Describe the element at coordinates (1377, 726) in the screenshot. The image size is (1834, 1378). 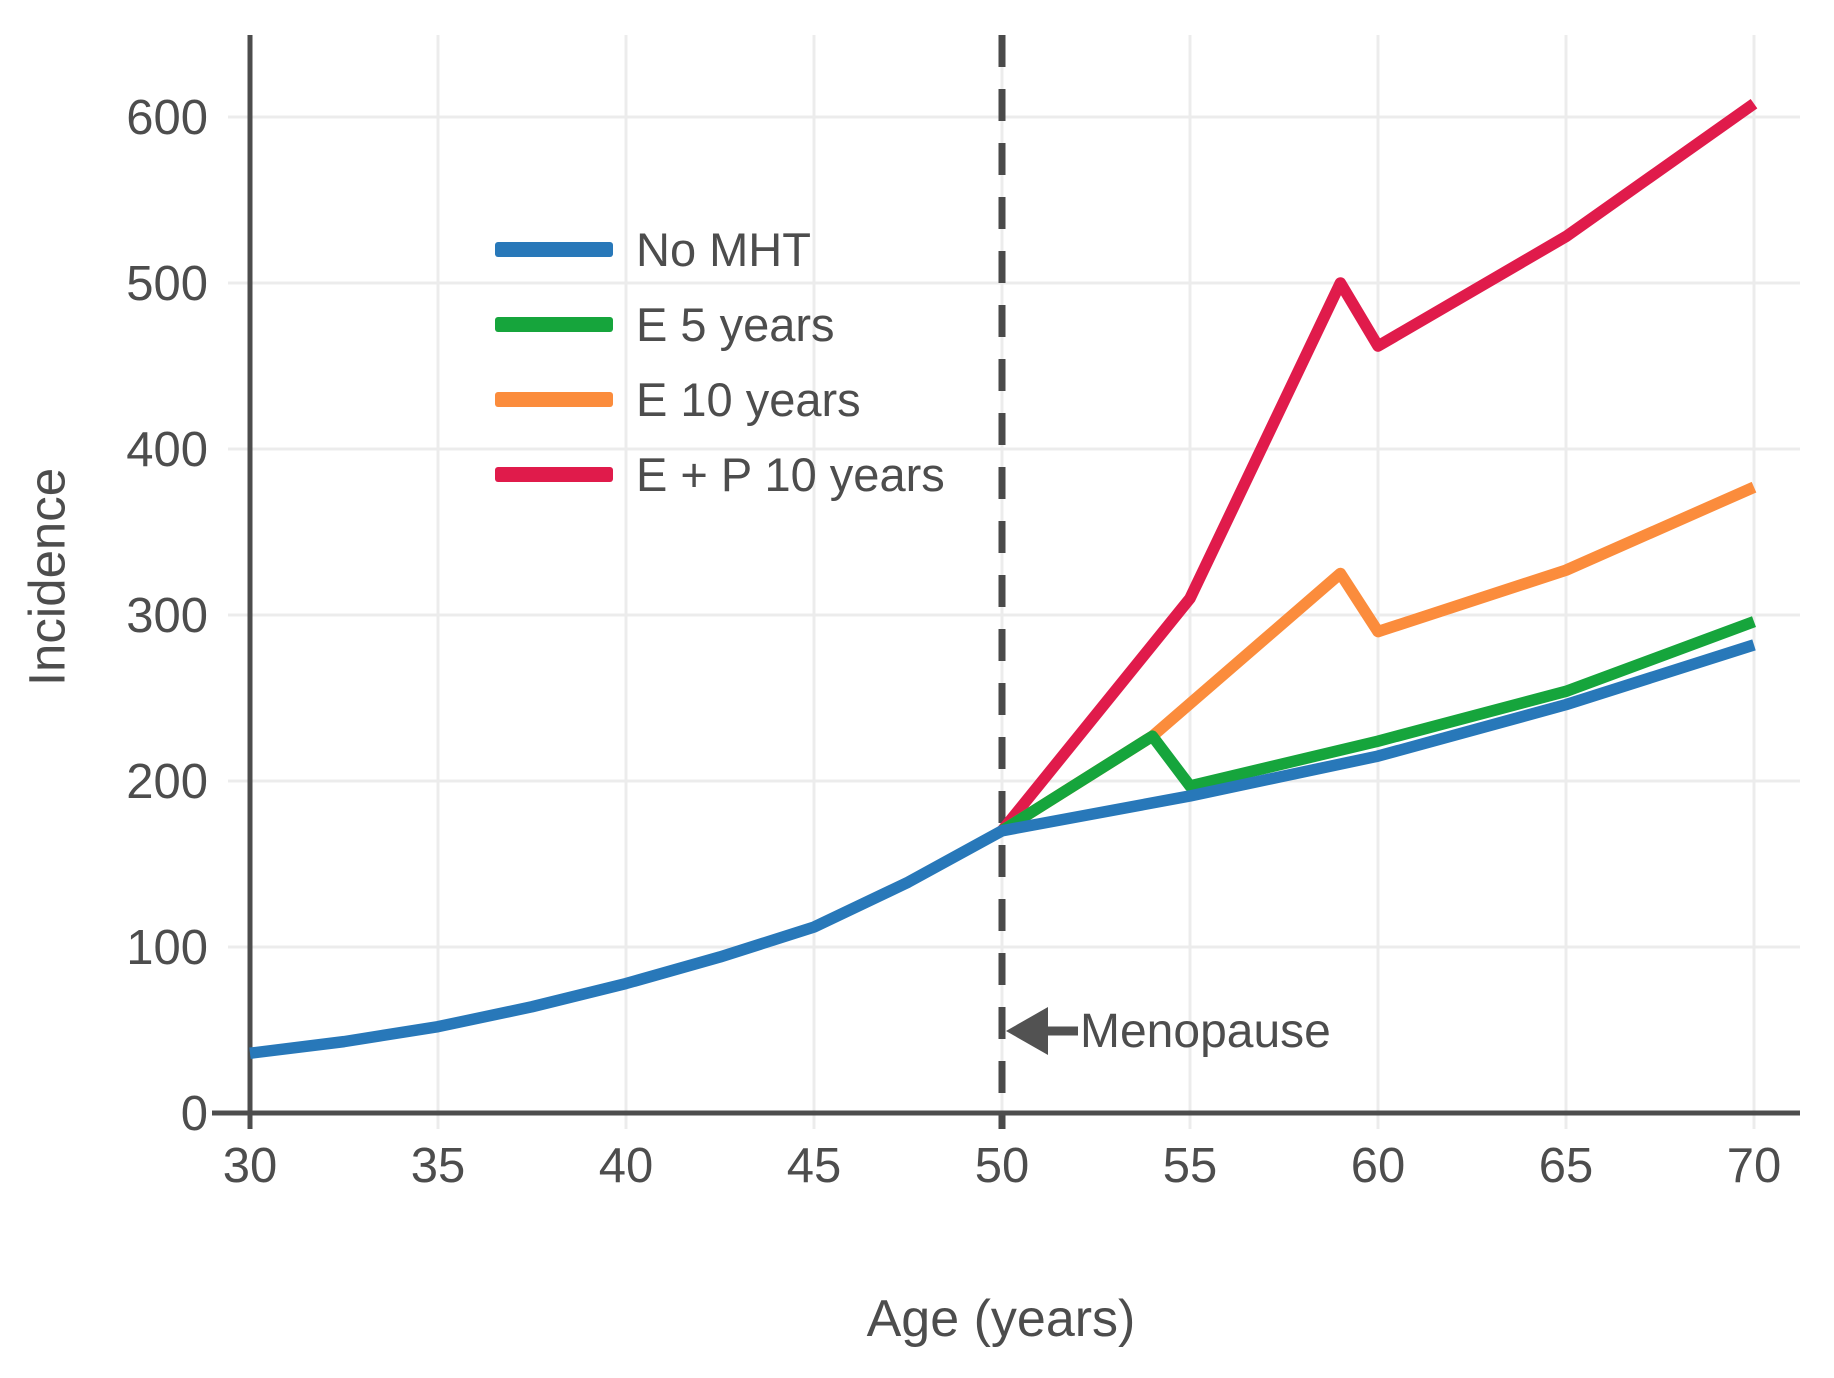
I see `series-line-e-5-years` at that location.